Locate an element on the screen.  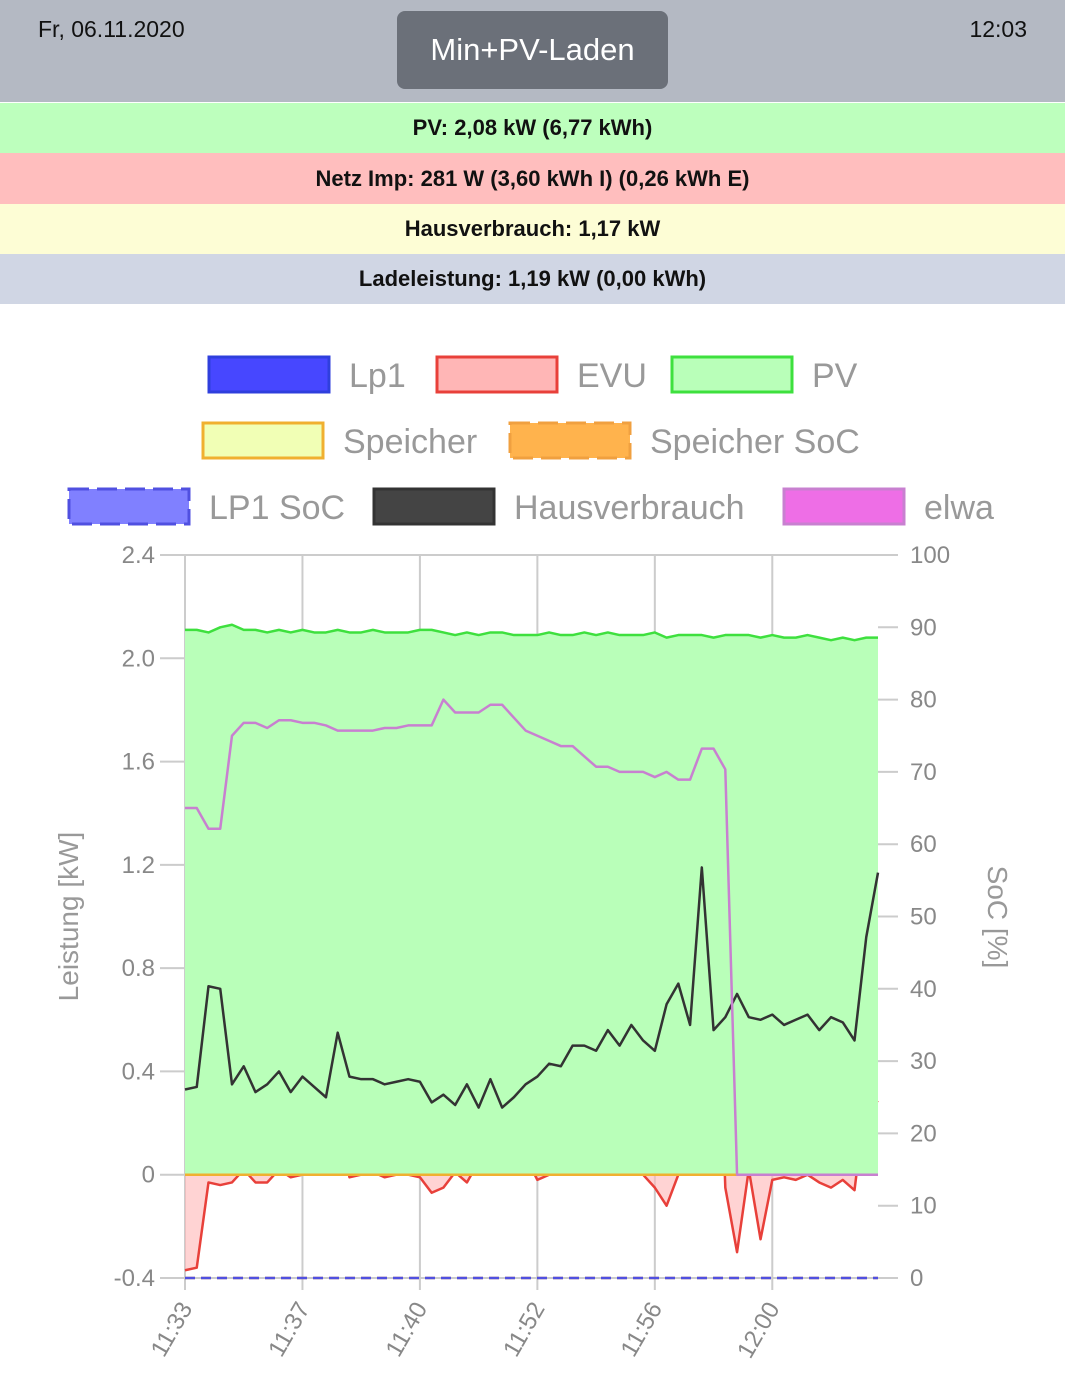
x-tick-label: 11:56 is located at coordinates (642, 1330).